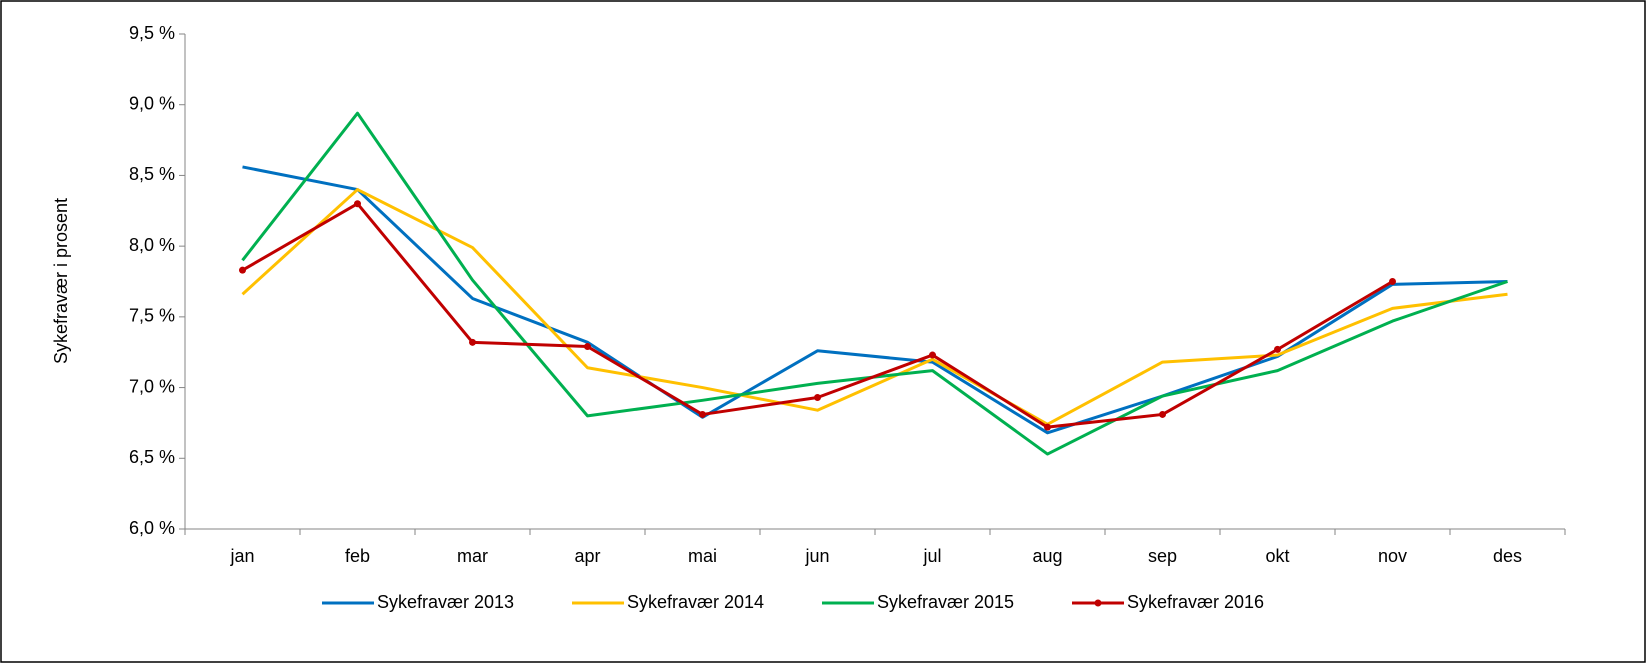  What do you see at coordinates (152, 174) in the screenshot?
I see `y-tick-label: 8,5 %` at bounding box center [152, 174].